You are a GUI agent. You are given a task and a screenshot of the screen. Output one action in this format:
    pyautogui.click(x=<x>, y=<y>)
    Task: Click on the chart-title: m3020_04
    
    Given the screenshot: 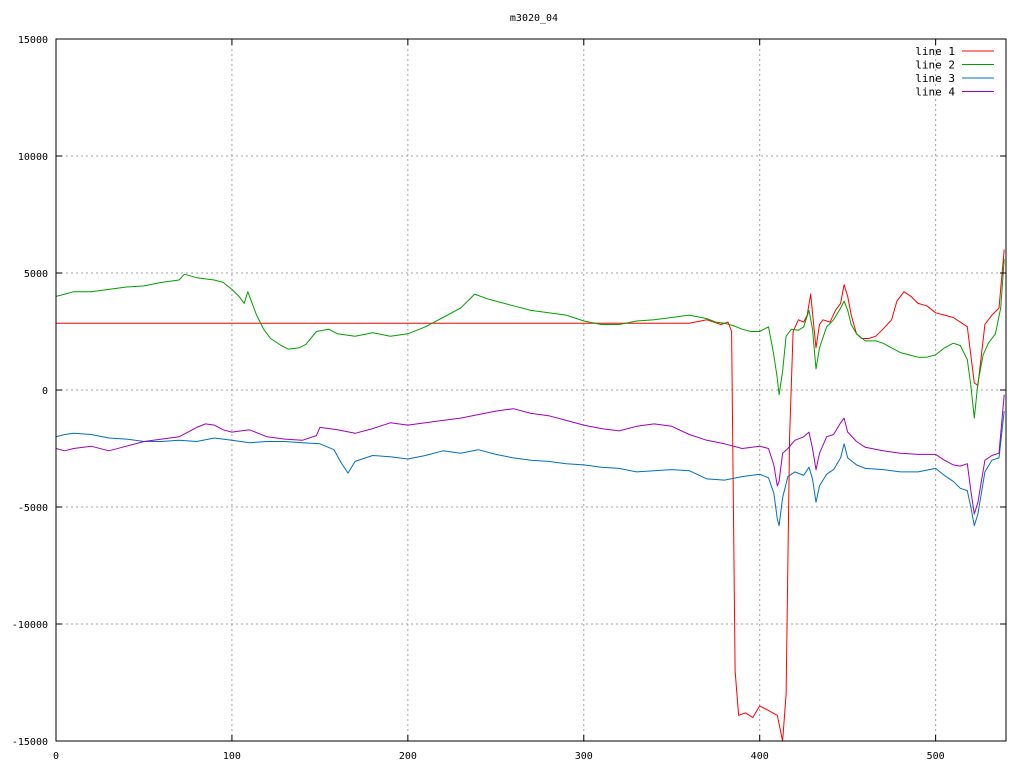 What is the action you would take?
    pyautogui.click(x=534, y=18)
    